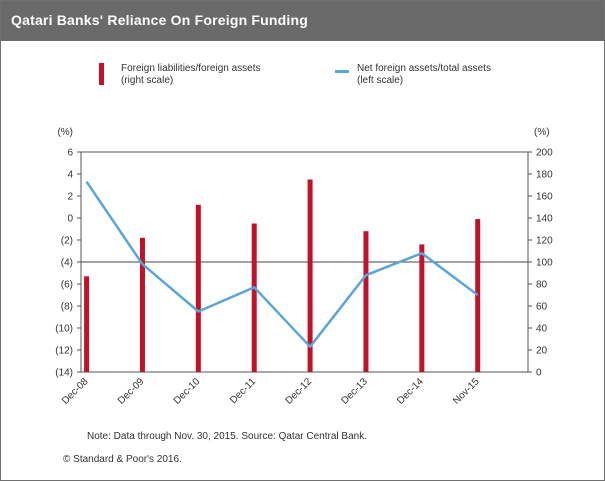 The height and width of the screenshot is (481, 605). I want to click on legend-bar-swatch, so click(101, 74).